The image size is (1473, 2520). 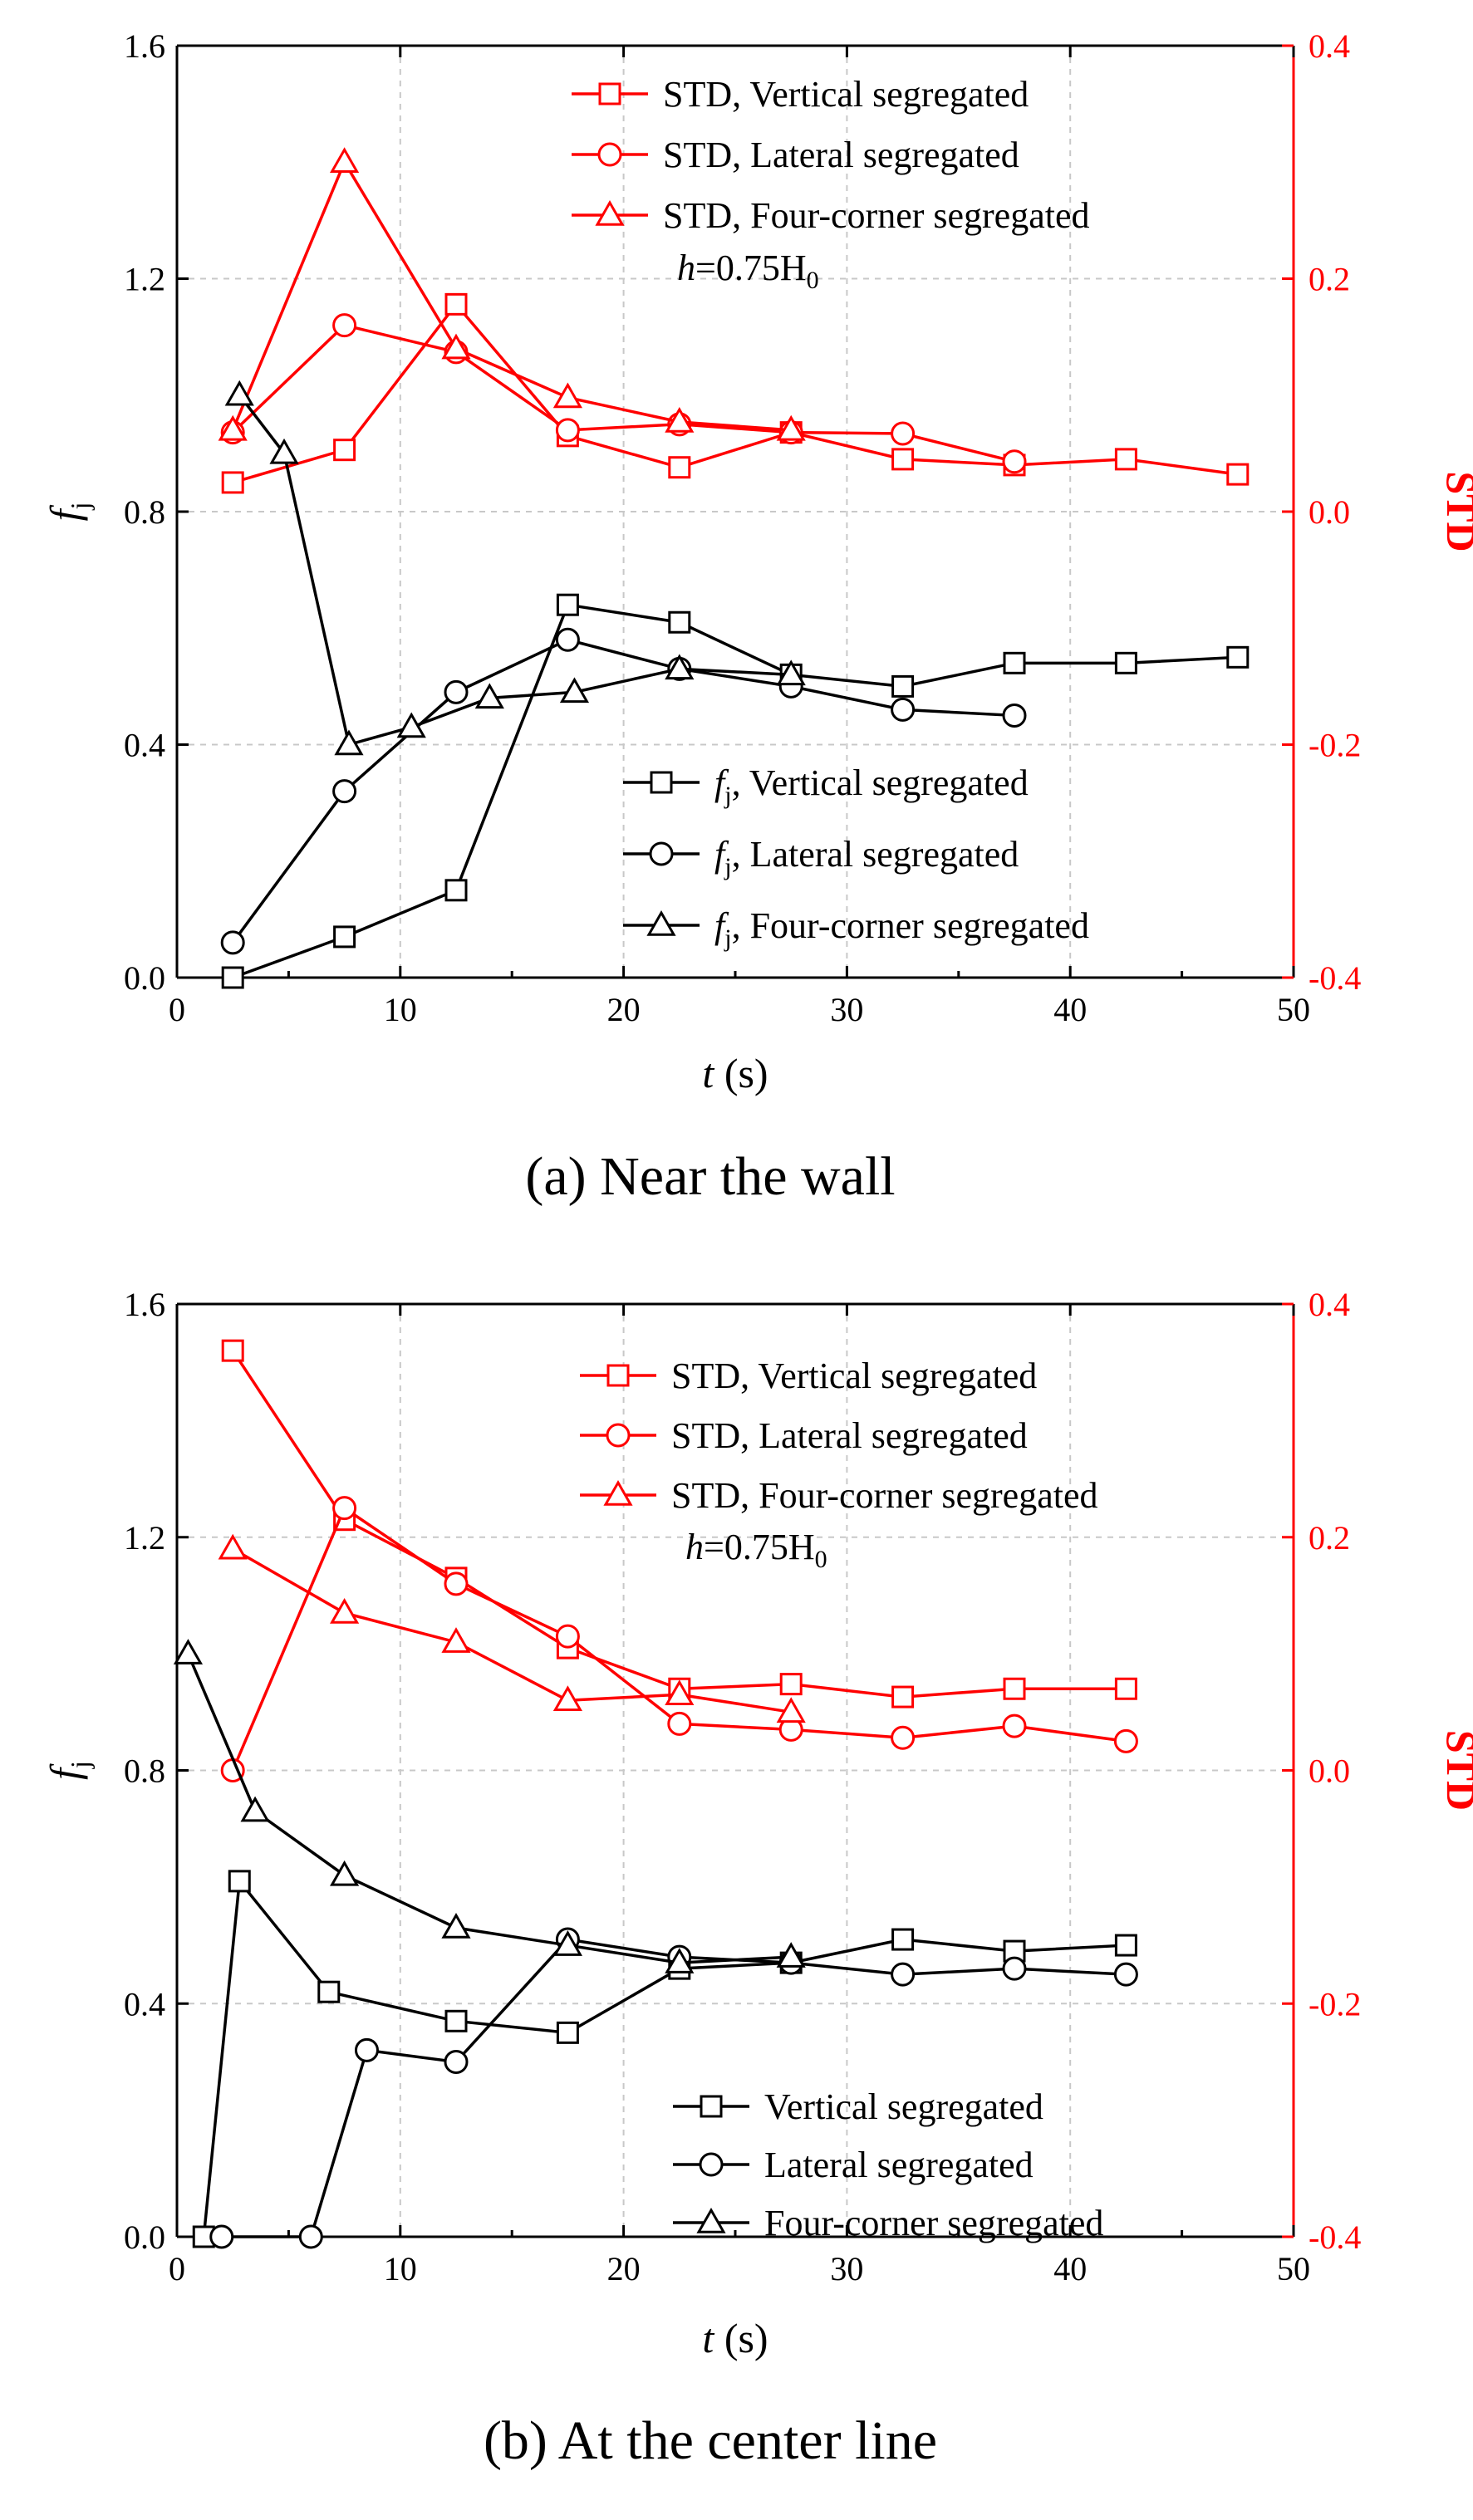 What do you see at coordinates (1335, 2237) in the screenshot?
I see `y2-tick-label: -0.4` at bounding box center [1335, 2237].